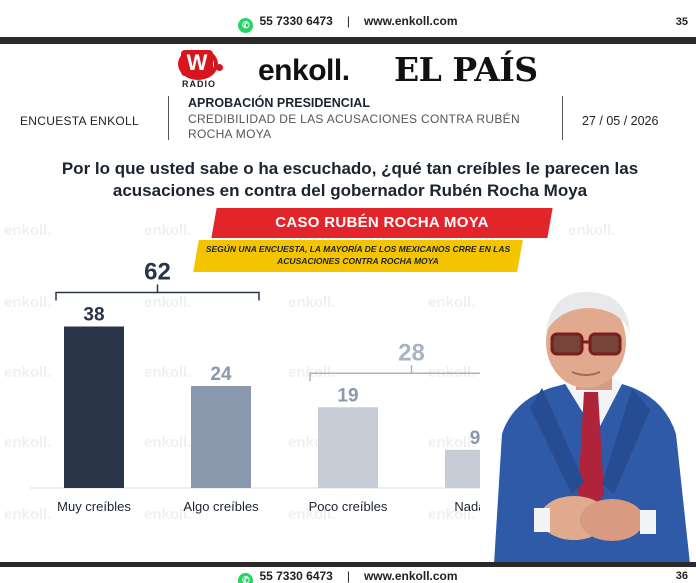 Image resolution: width=696 pixels, height=583 pixels. I want to click on top-contact-info: ✆ 55 7330 6473 | www.enkoll.com, so click(348, 23).